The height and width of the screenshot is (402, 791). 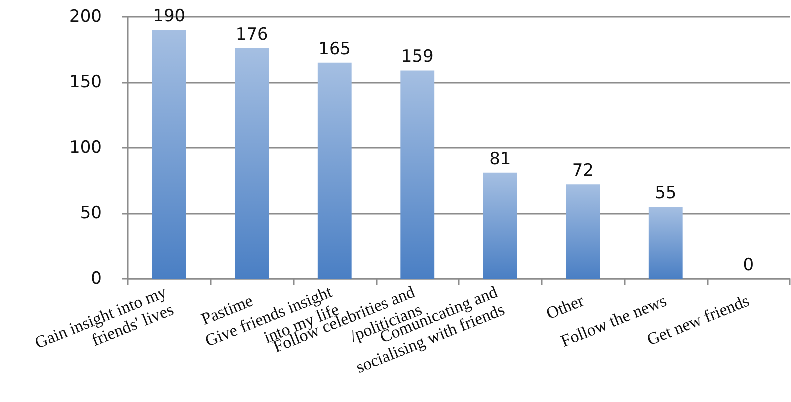 What do you see at coordinates (501, 159) in the screenshot?
I see `data-label: 81` at bounding box center [501, 159].